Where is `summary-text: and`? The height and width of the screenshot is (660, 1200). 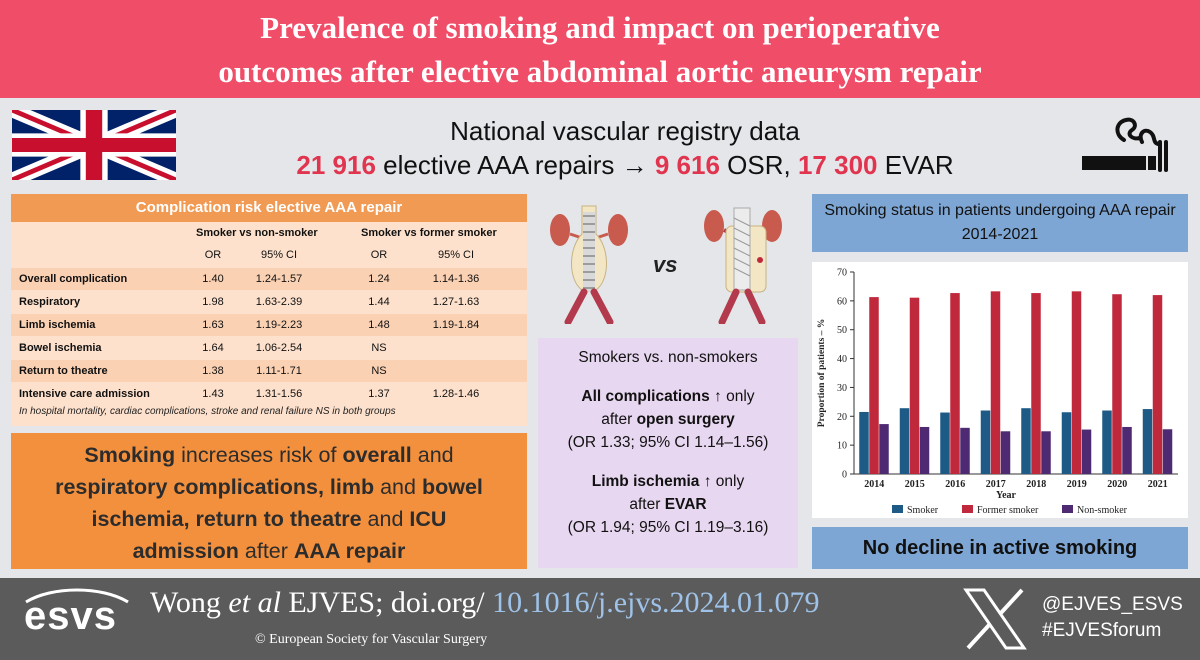
summary-text: and is located at coordinates (398, 487).